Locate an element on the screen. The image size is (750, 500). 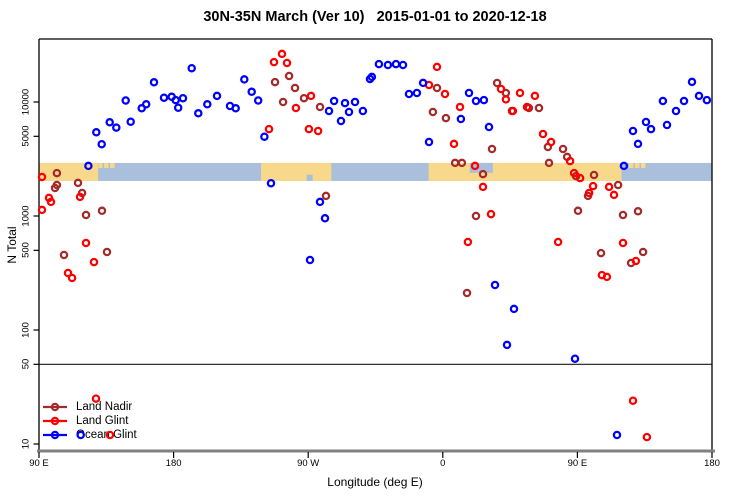
legend-marker-land-nadir is located at coordinates (55, 407).